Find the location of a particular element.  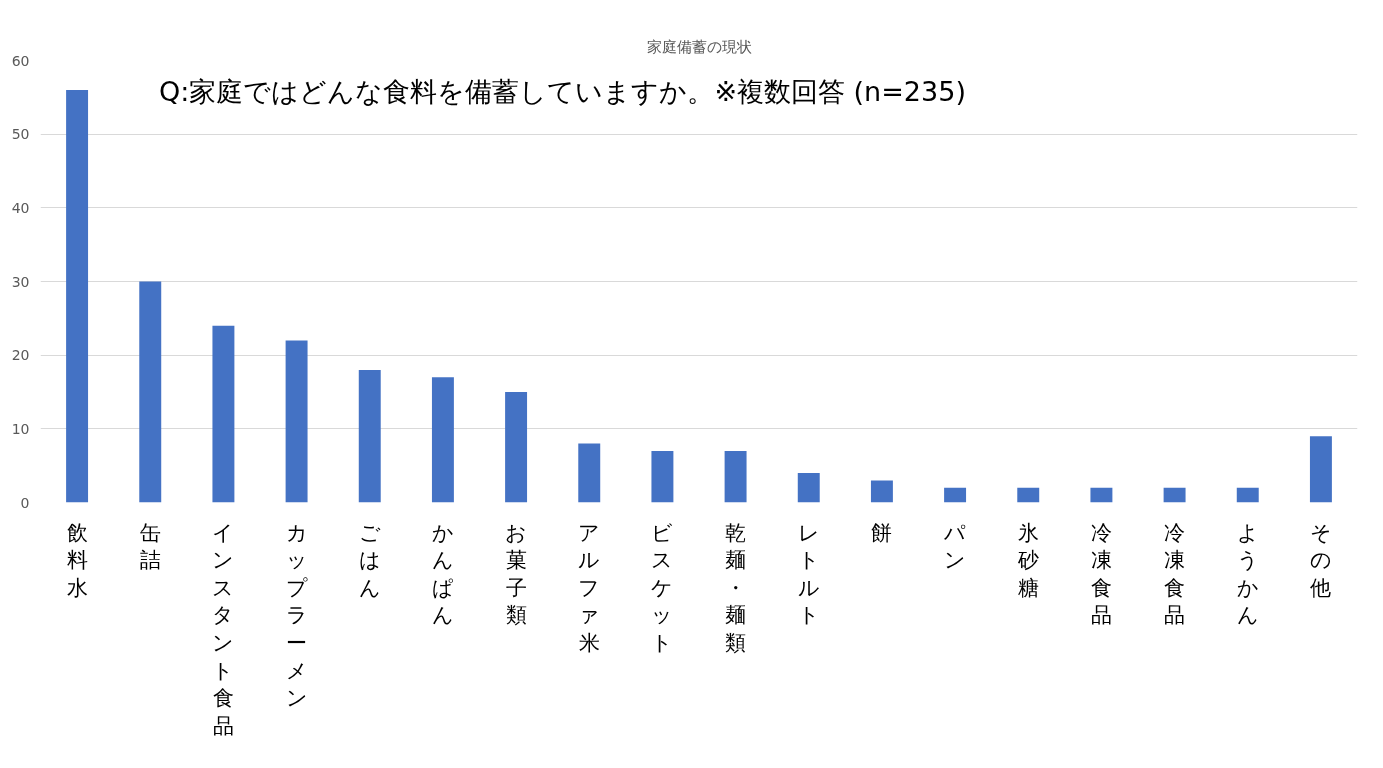

x-tick-label: 飲料水 is located at coordinates (77, 560).